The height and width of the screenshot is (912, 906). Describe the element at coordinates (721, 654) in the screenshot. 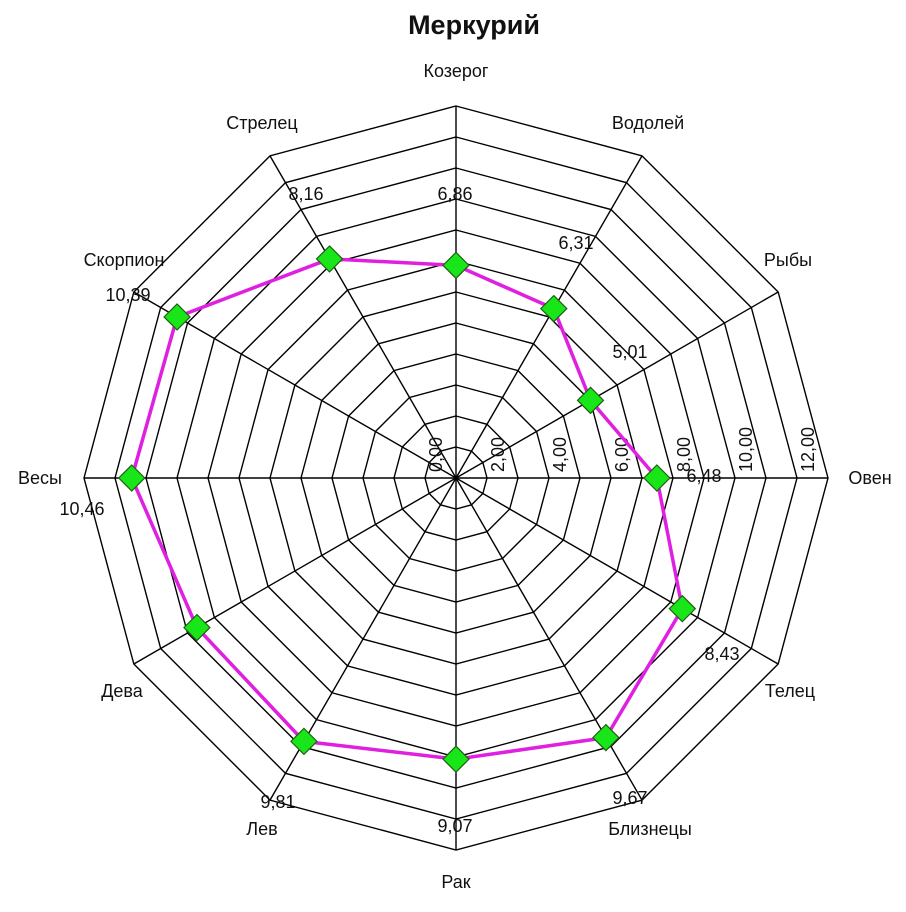

I see `data-label: 8,43` at that location.